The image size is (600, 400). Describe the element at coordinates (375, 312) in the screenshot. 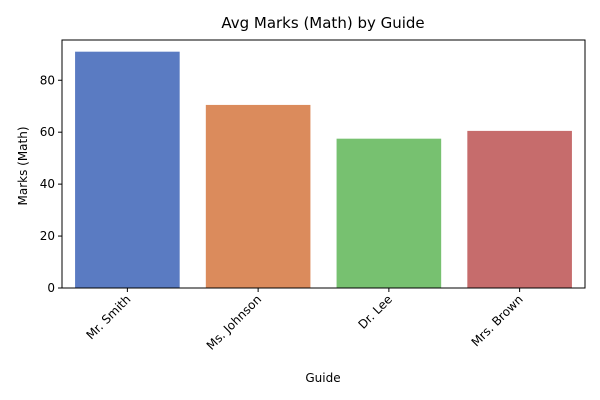

I see `x-tick-label: Dr. Lee` at that location.